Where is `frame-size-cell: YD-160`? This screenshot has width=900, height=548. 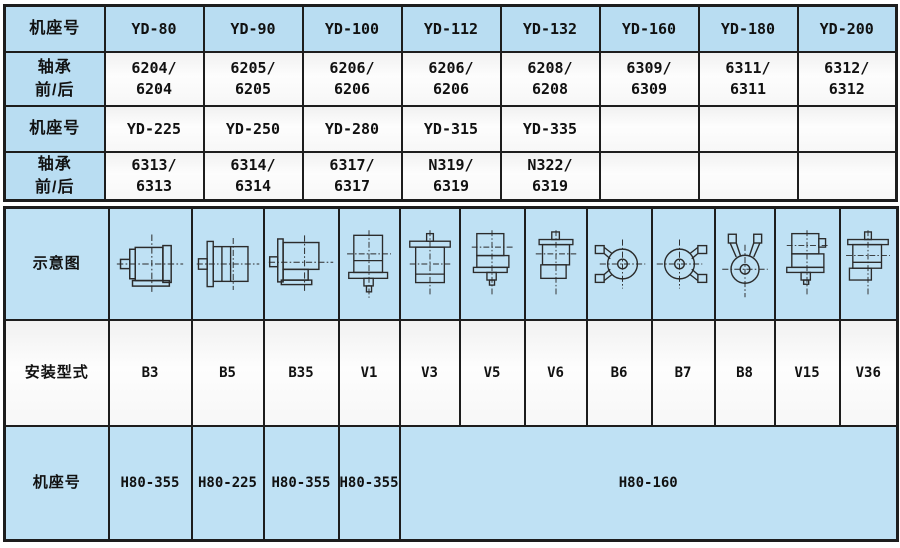 frame-size-cell: YD-160 is located at coordinates (649, 28).